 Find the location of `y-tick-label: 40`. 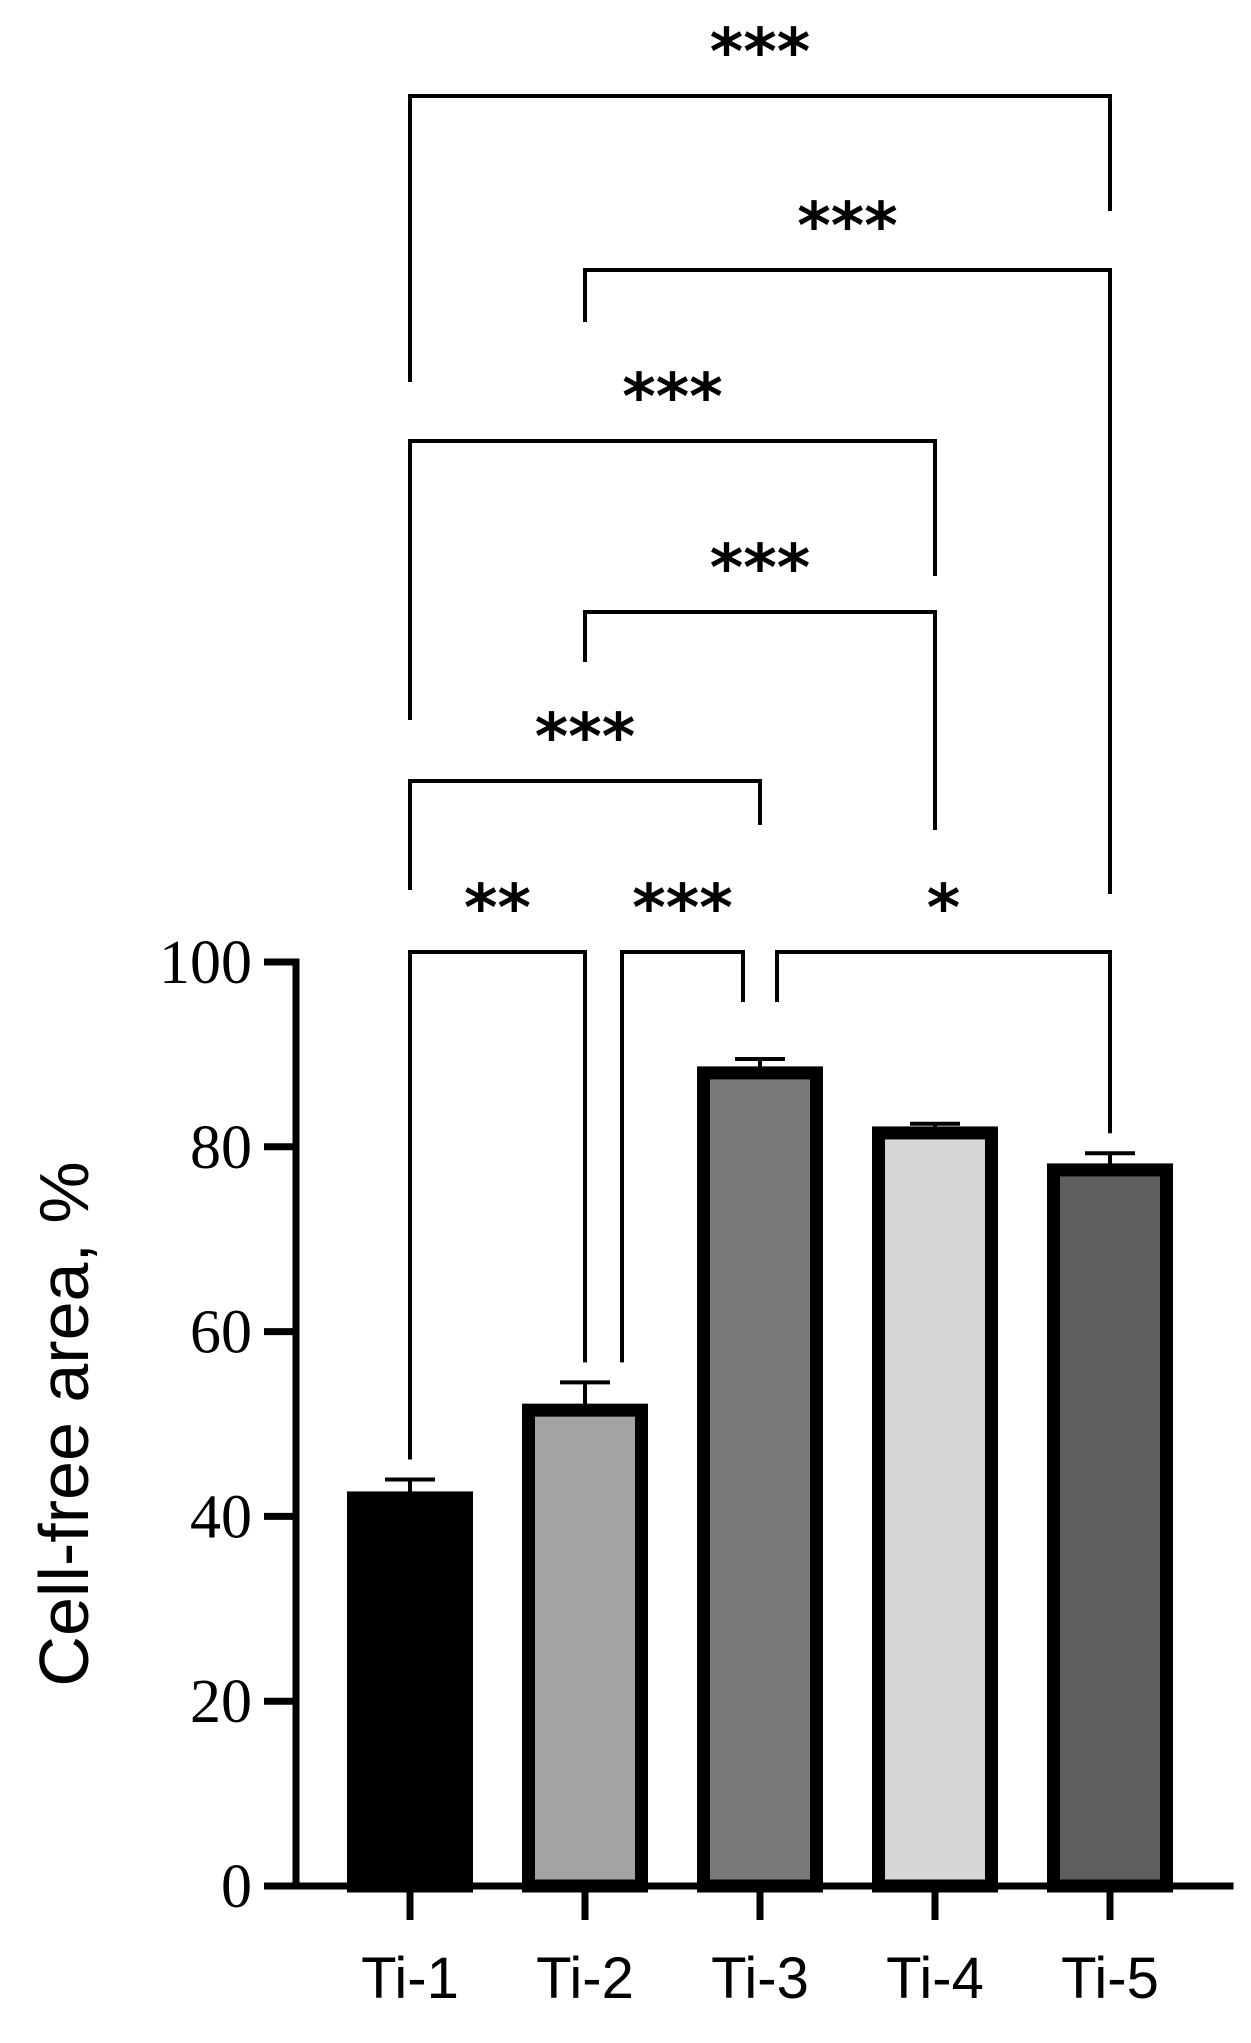

y-tick-label: 40 is located at coordinates (221, 1517).